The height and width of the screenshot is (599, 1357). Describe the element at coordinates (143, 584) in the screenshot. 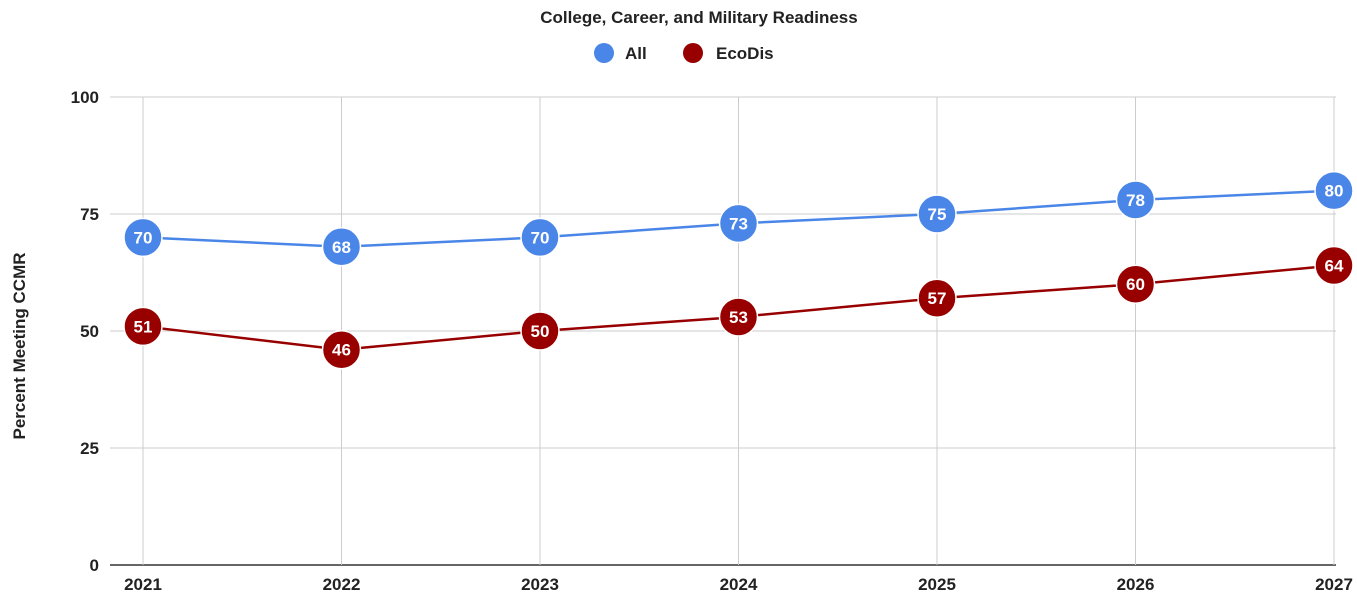

I see `x-tick-label: 2021` at that location.